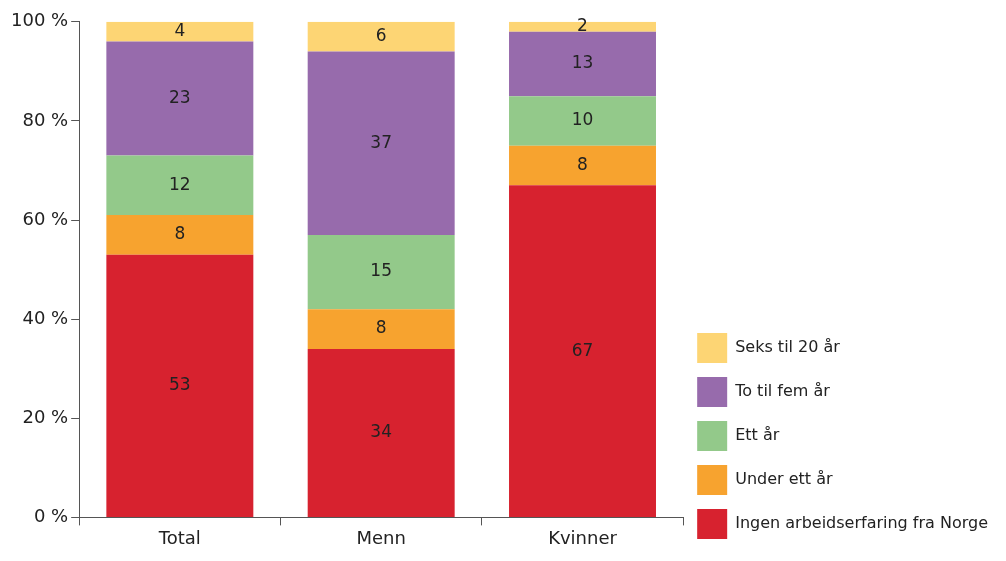  I want to click on legend-label: To til fem år, so click(782, 391).